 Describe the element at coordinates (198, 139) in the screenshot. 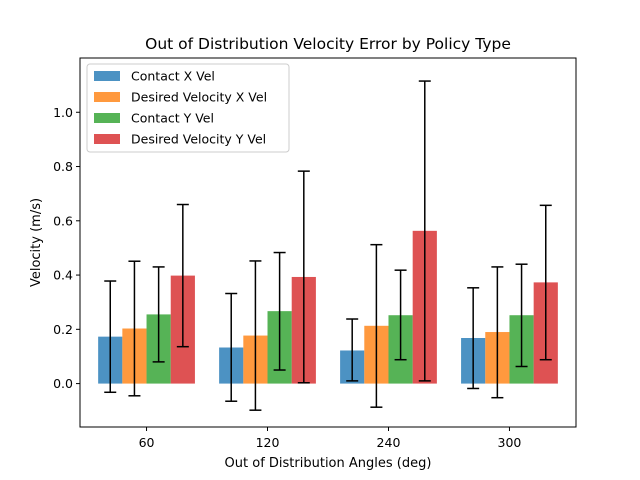

I see `legend-label: Desired Velocity Y Vel` at that location.